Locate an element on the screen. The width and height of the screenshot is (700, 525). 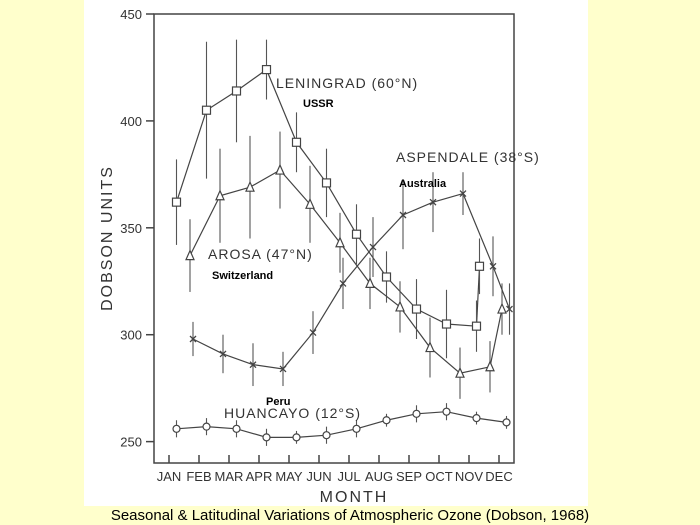
y-axis-title: DOBSON UNITS is located at coordinates (107, 238).